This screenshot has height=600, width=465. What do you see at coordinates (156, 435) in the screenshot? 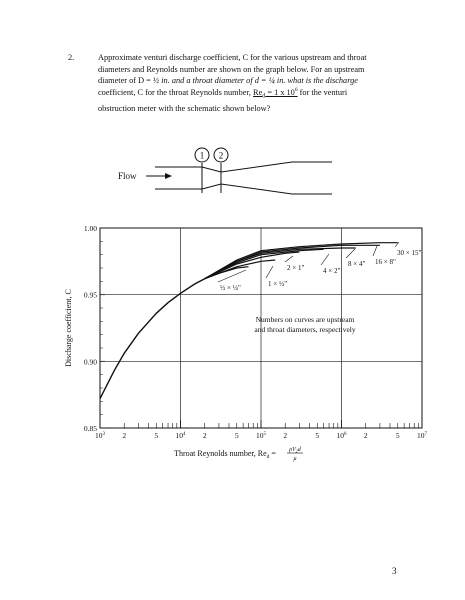
I see `x-minor-label-1: 5` at bounding box center [156, 435].